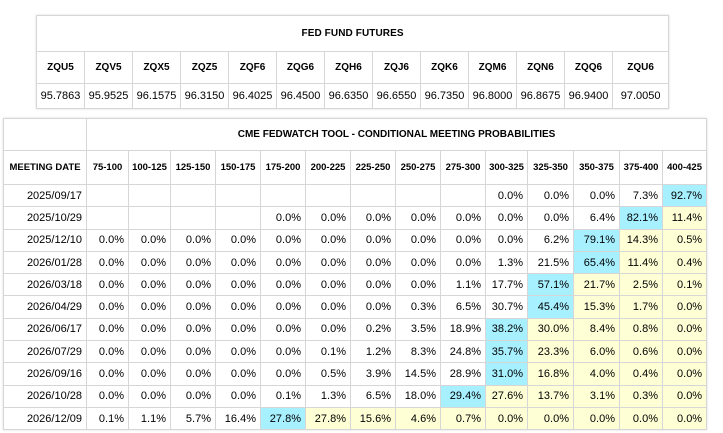  Describe the element at coordinates (396, 96) in the screenshot. I see `futures-contract-price: 96.6550` at that location.